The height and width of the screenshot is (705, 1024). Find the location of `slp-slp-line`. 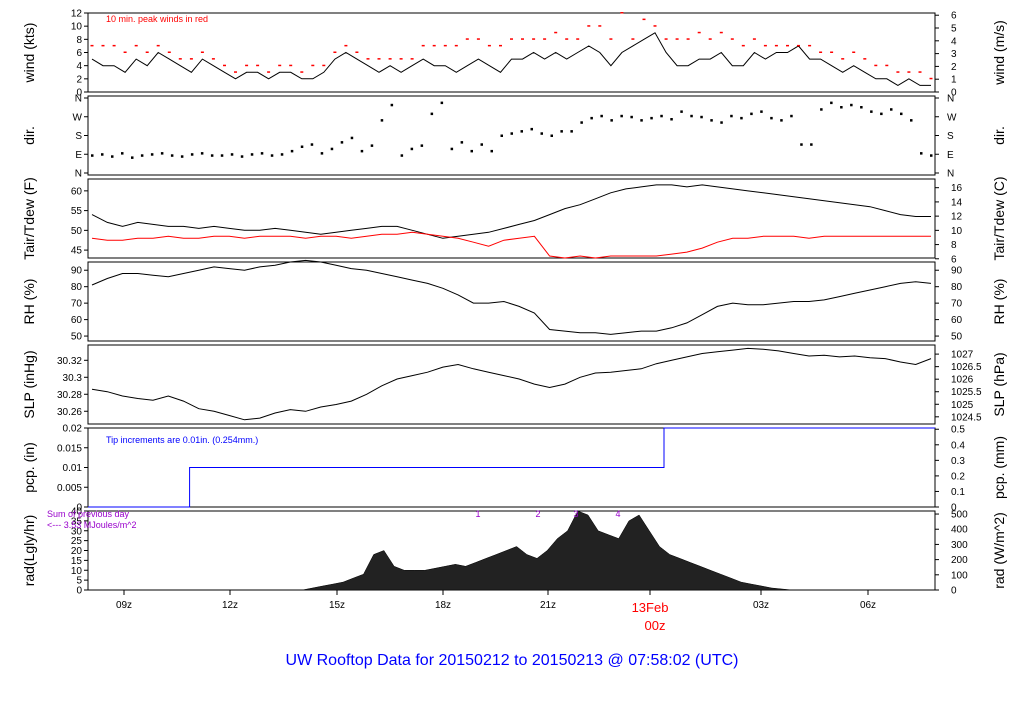

slp-slp-line is located at coordinates (511, 384).